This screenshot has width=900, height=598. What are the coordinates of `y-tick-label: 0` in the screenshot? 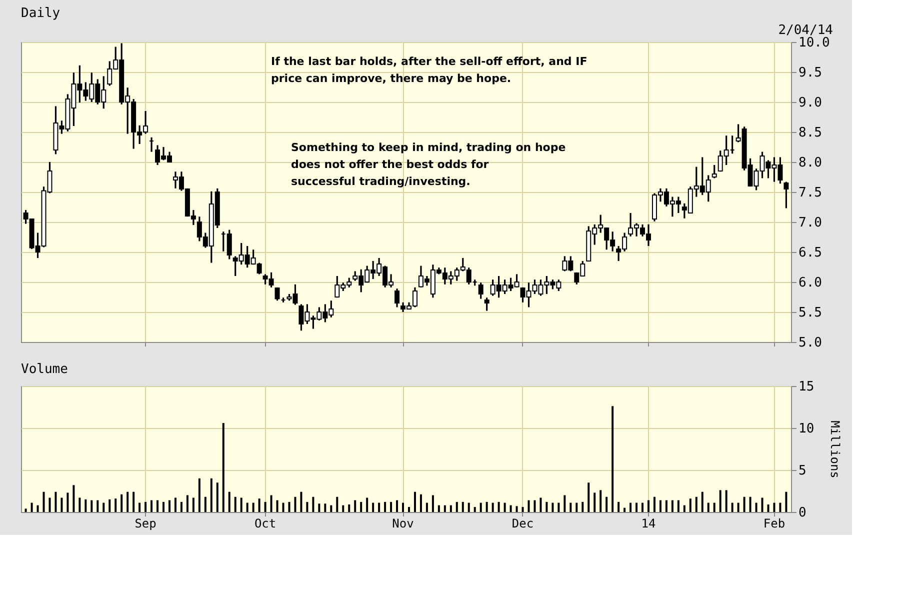 It's located at (802, 513).